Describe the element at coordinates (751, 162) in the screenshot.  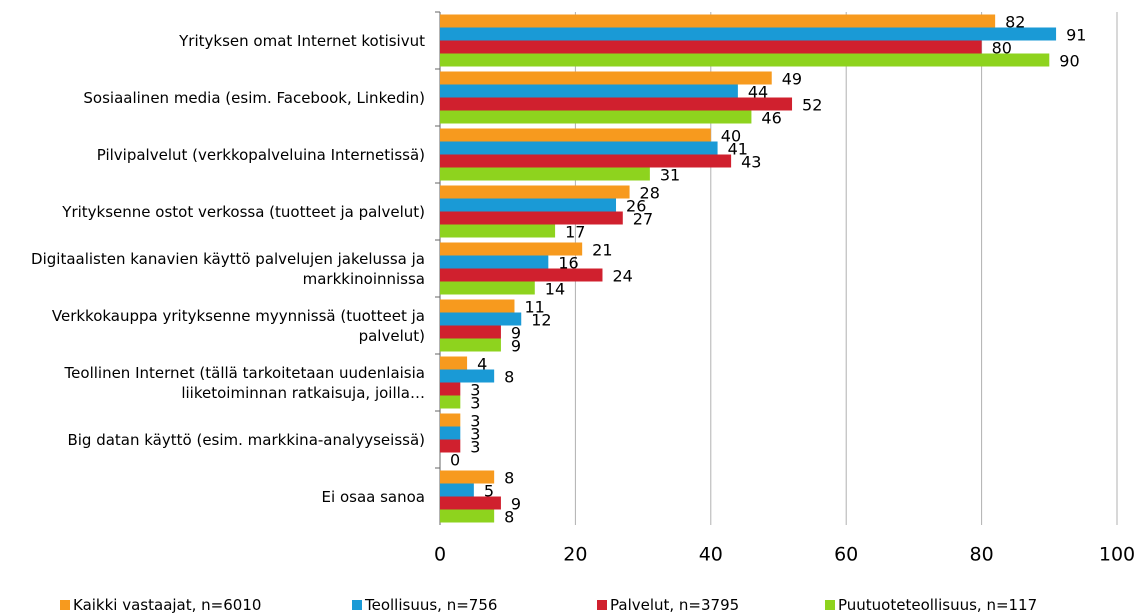
I see `value-label: 43` at that location.